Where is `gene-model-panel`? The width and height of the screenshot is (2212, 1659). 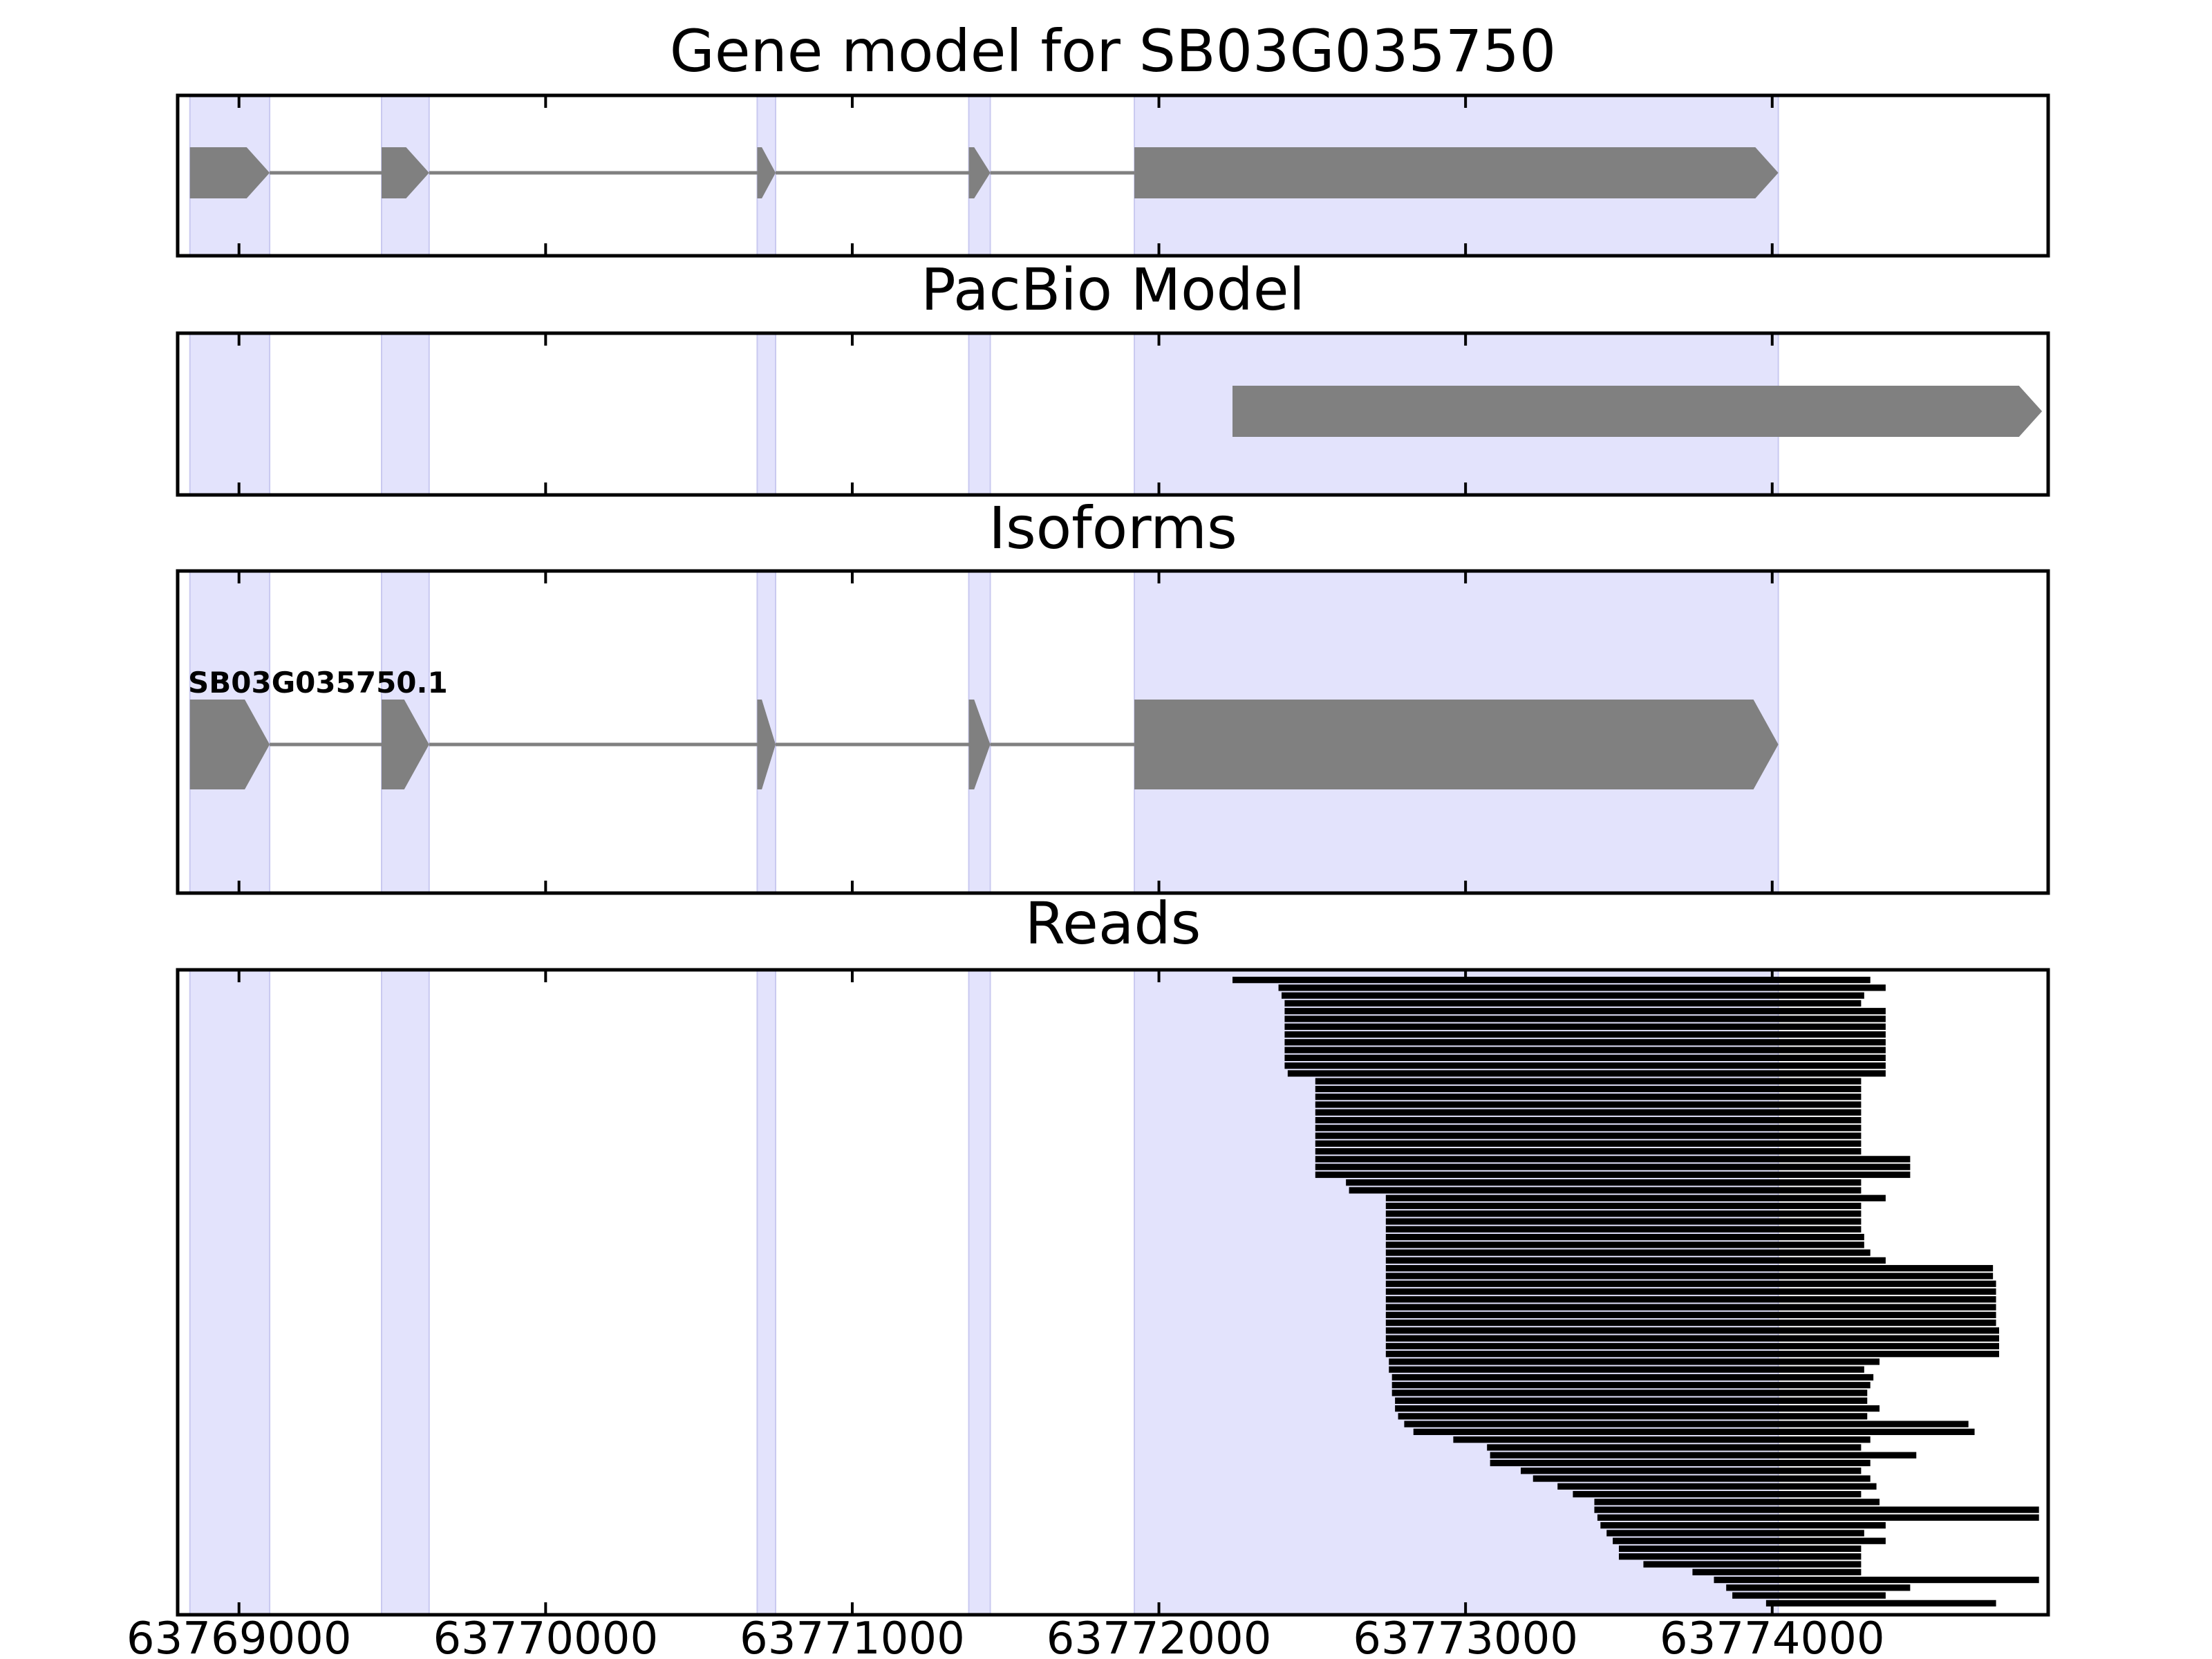 gene-model-panel is located at coordinates (1113, 175).